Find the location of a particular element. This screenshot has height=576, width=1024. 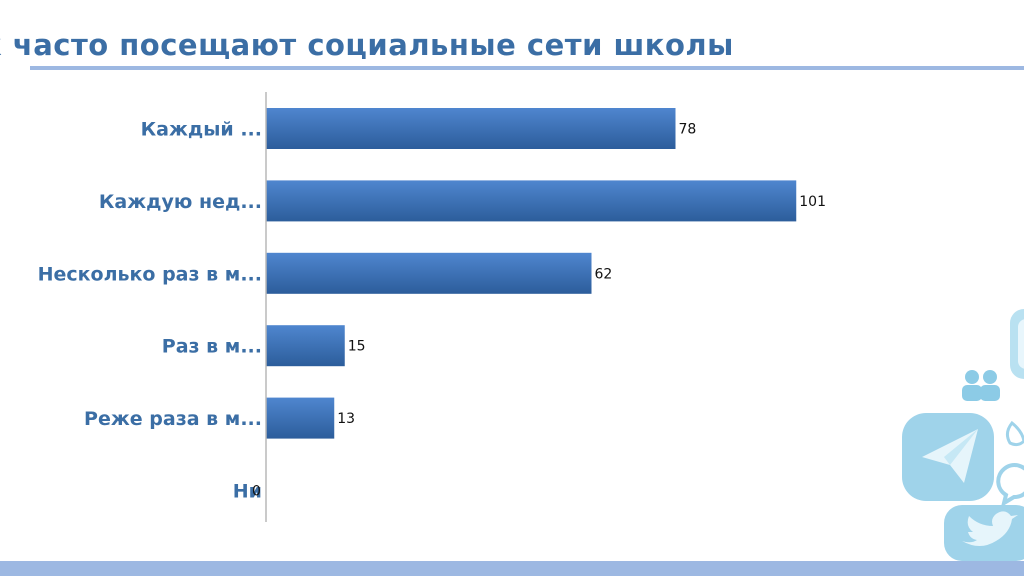

data-label: 0 is located at coordinates (256, 492).